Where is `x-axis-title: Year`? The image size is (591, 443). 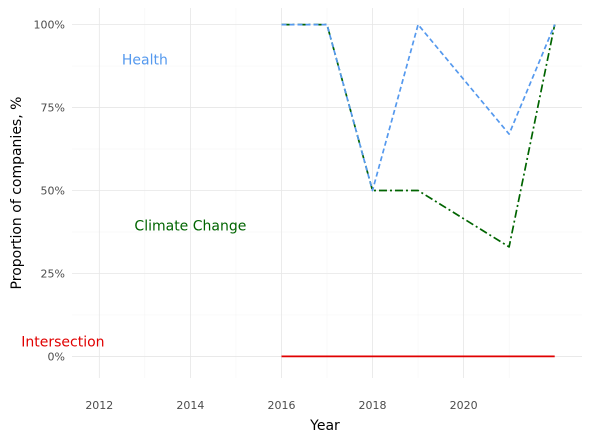
x-axis-title: Year is located at coordinates (324, 426).